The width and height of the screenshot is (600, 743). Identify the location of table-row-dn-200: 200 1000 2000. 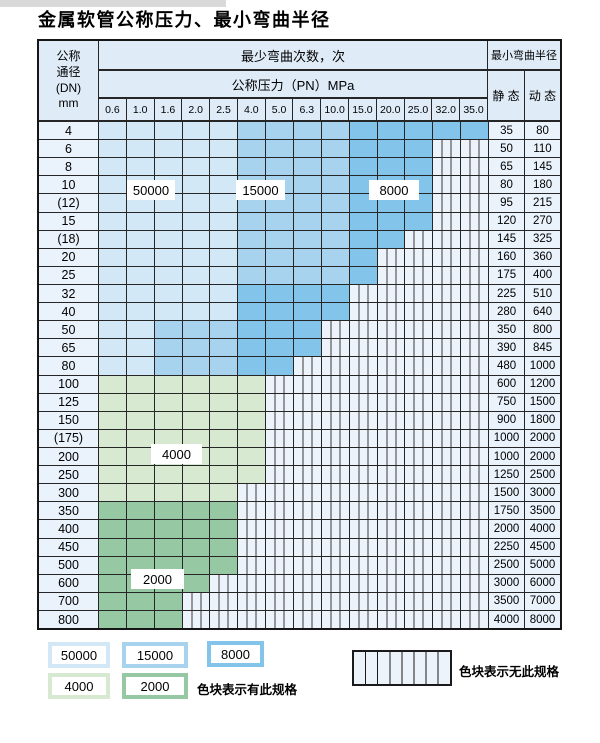
(300, 456).